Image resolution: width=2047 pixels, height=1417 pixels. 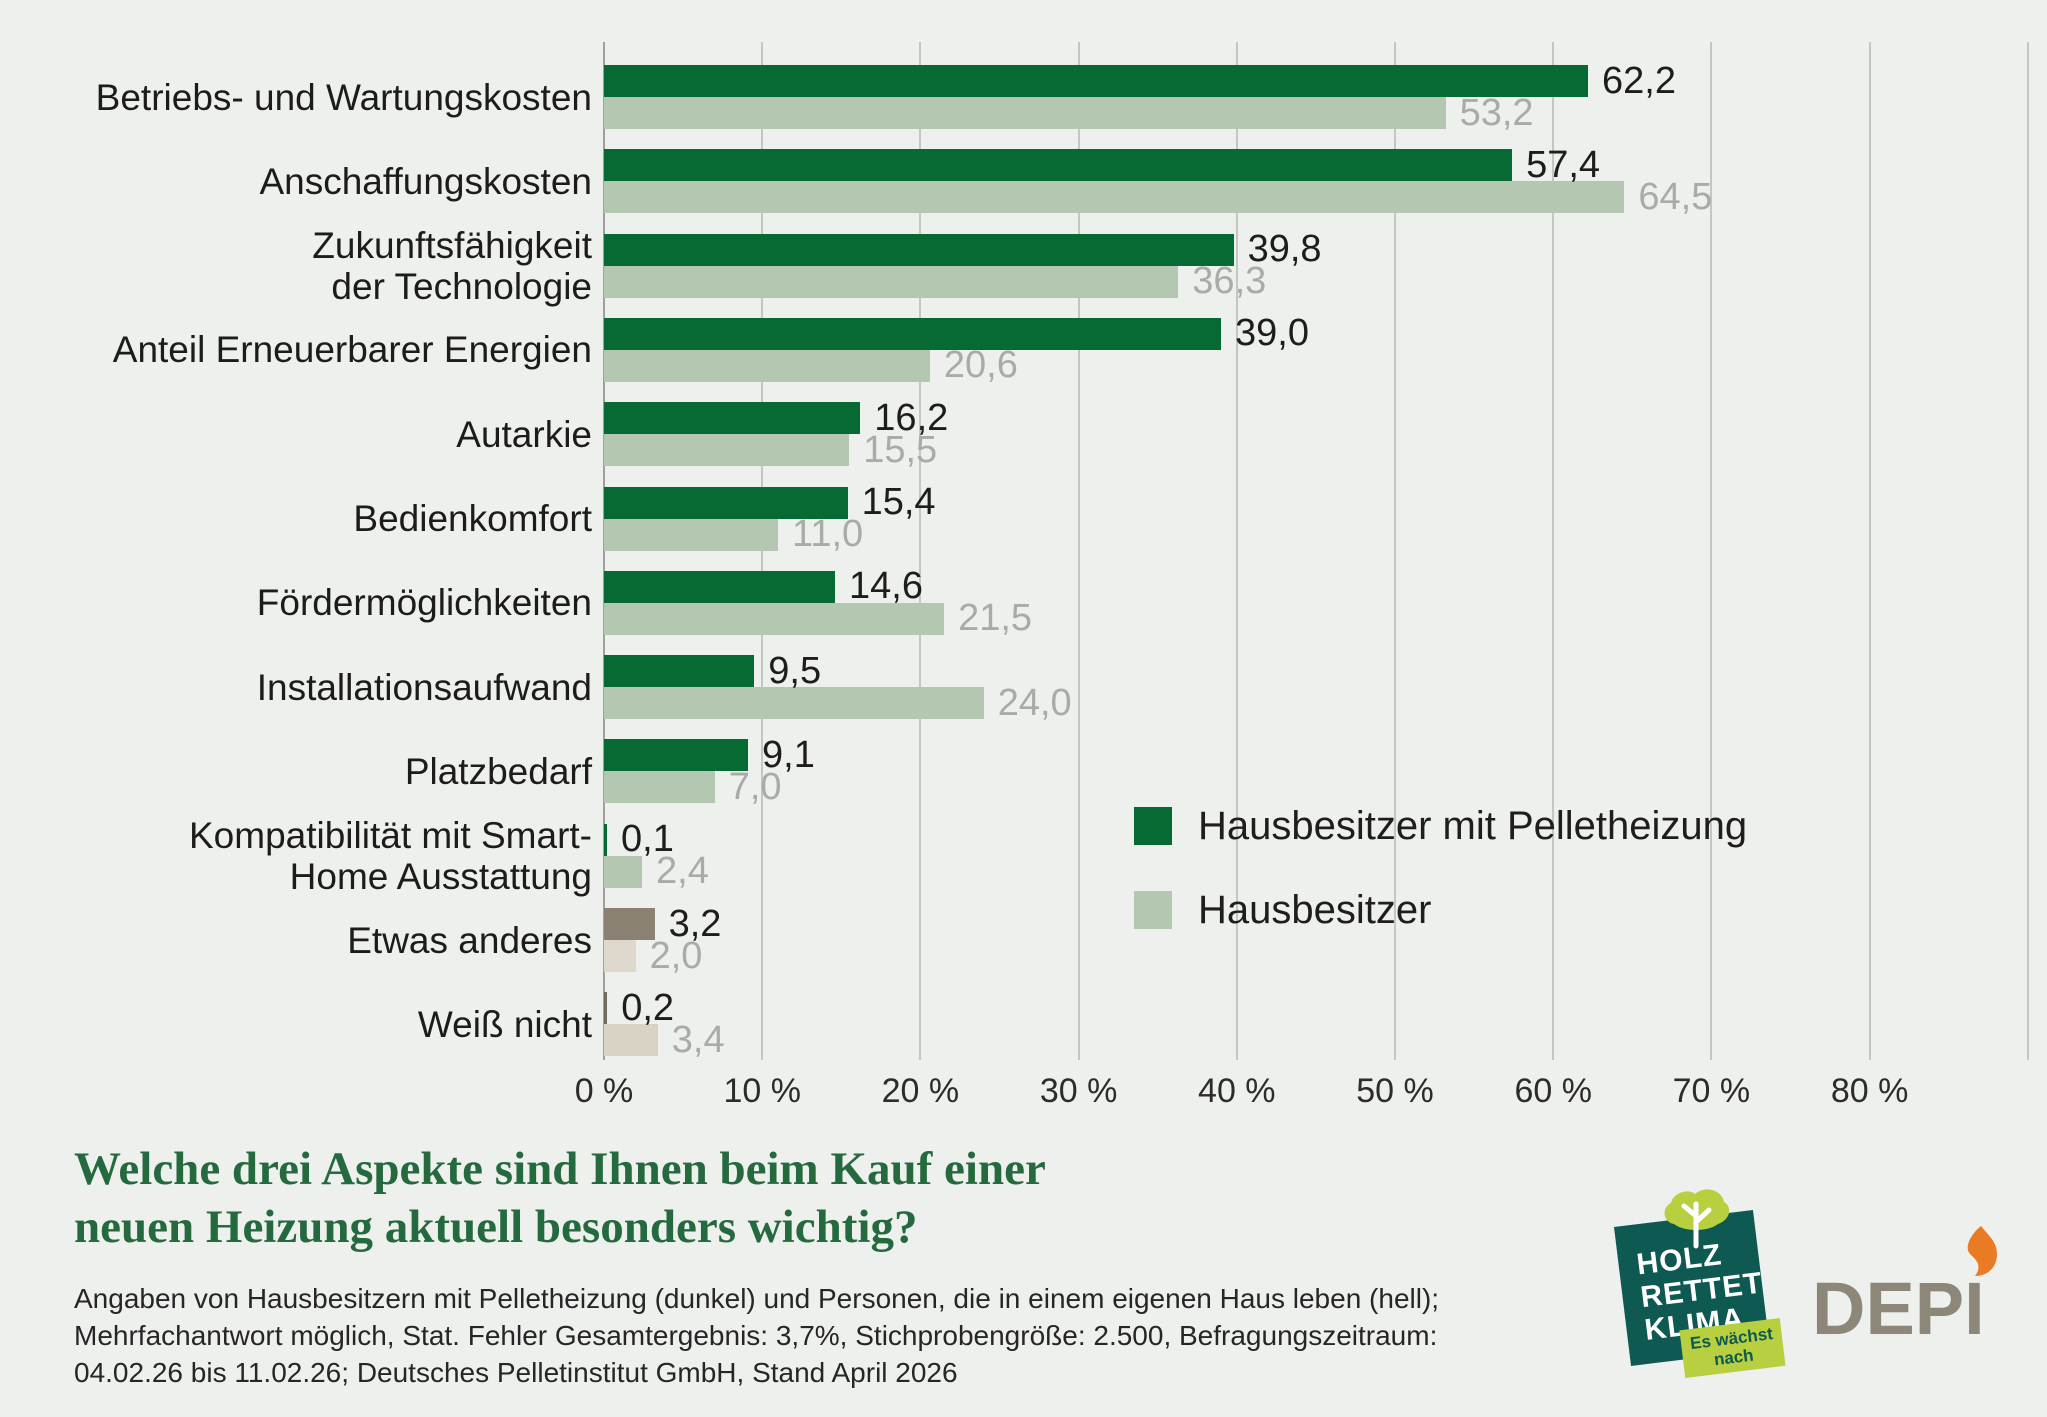 I want to click on value-label-pelletheizung: 39,8, so click(x=1284, y=249).